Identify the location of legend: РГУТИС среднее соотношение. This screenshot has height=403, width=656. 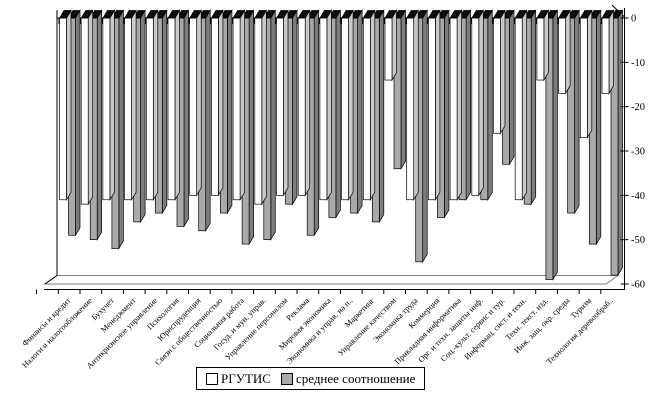
(311, 378).